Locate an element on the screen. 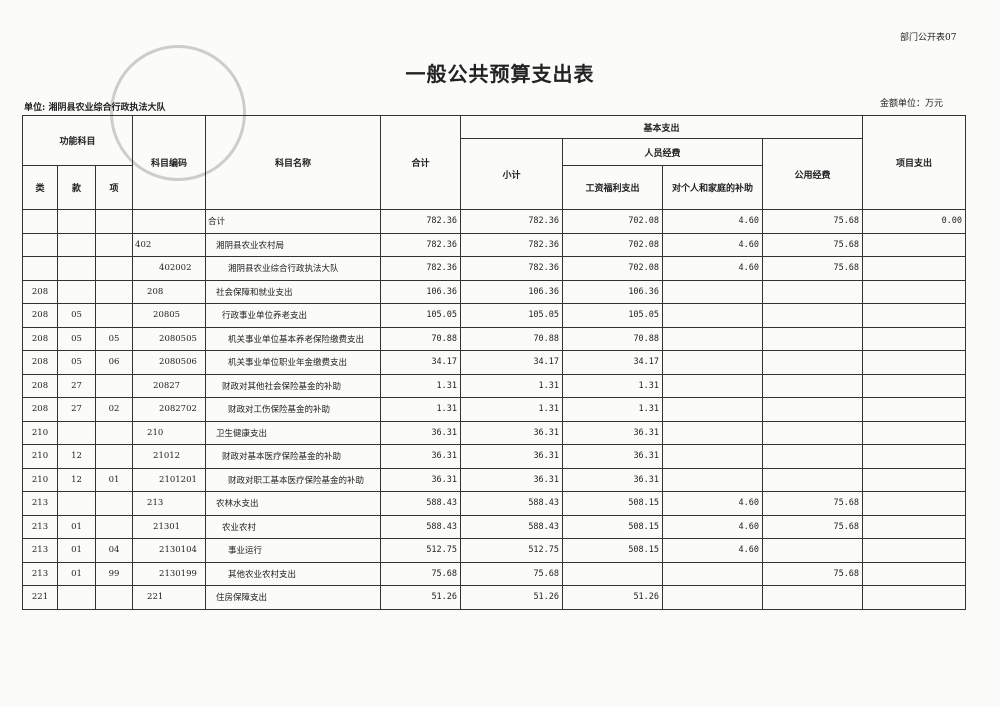  header: 对个人和家庭的补助 is located at coordinates (713, 187).